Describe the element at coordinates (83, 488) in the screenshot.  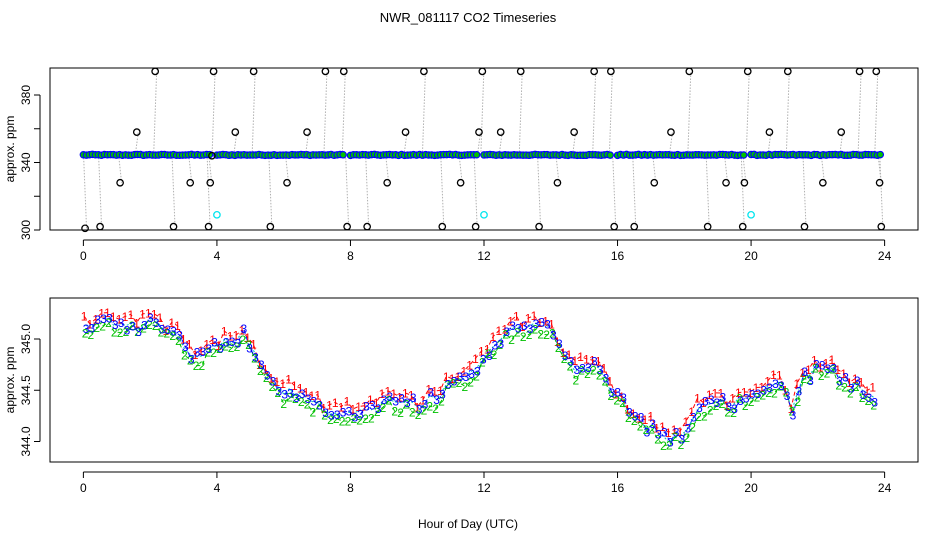
I see `x-tick-label: 0` at that location.